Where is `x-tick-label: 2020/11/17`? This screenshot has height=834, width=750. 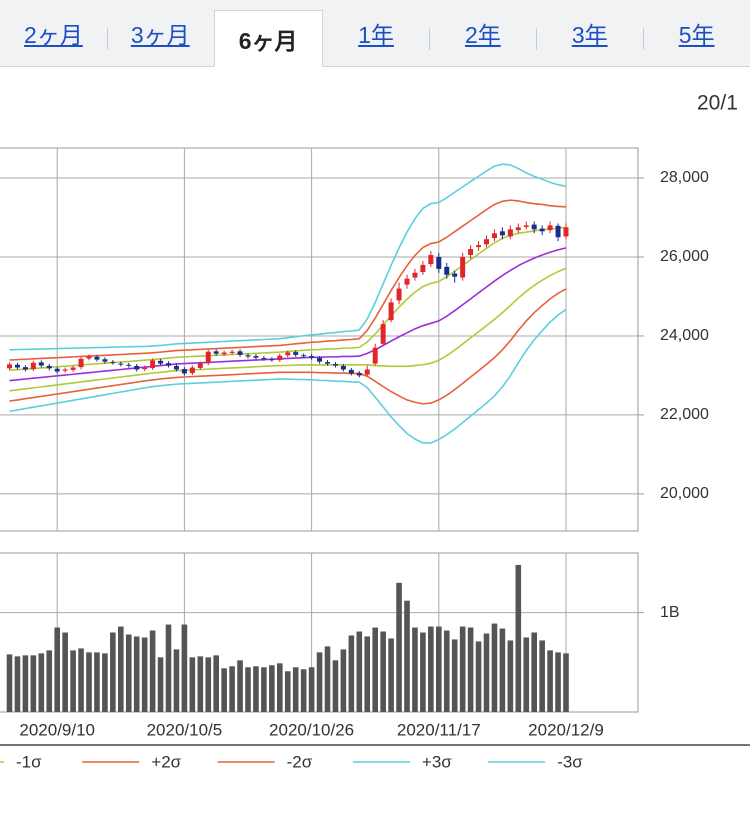
x-tick-label: 2020/11/17 is located at coordinates (439, 729).